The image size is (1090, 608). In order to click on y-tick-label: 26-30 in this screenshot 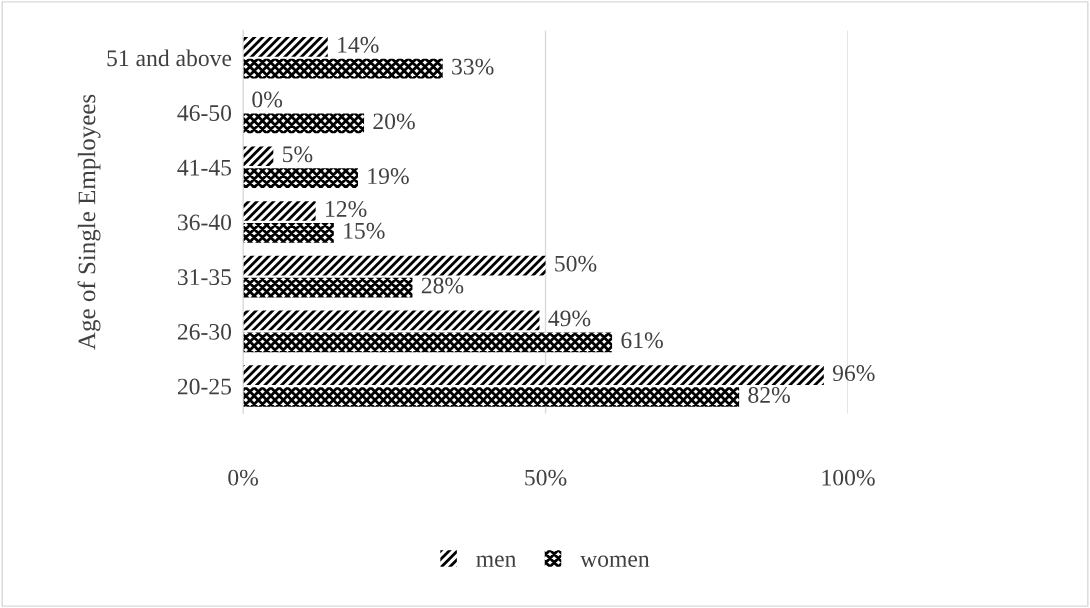, I will do `click(204, 331)`.